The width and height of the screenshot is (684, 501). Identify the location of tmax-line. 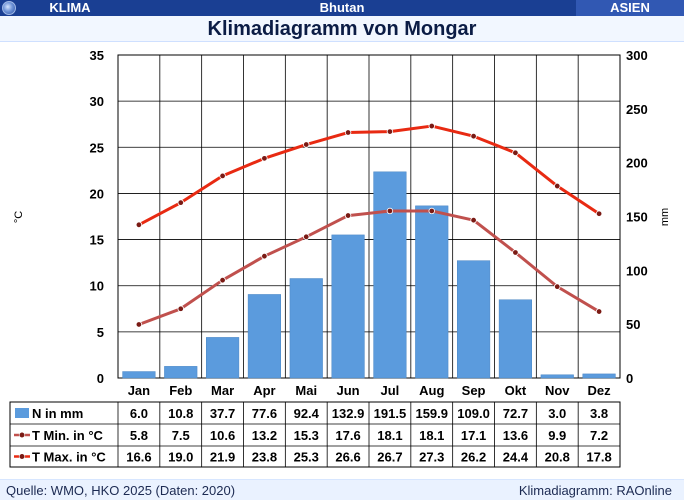
(369, 175).